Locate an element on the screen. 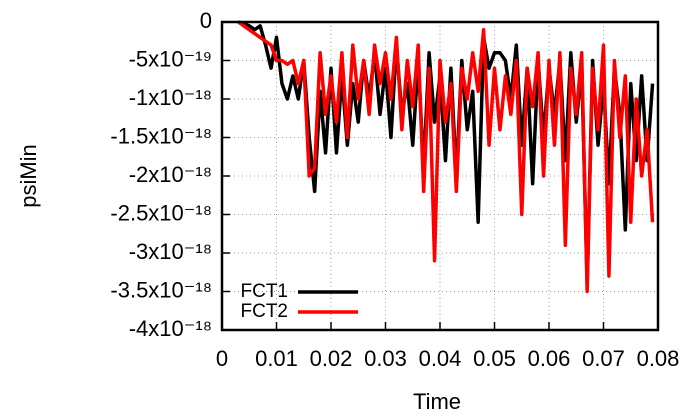  x-tick-label: 0.03 is located at coordinates (385, 358).